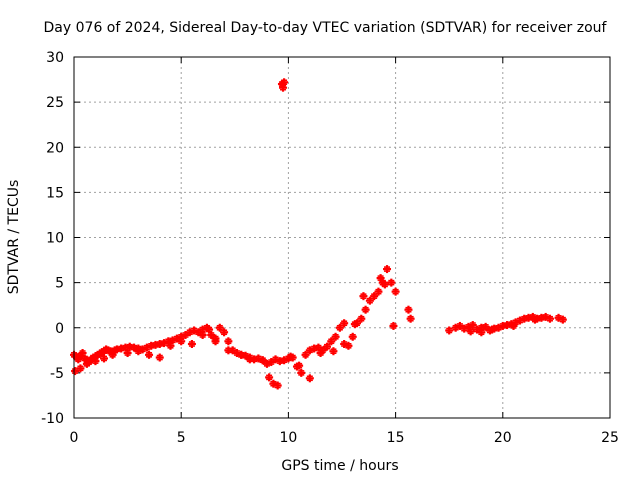 Image resolution: width=640 pixels, height=480 pixels. I want to click on x-tick-label: 0, so click(74, 438).